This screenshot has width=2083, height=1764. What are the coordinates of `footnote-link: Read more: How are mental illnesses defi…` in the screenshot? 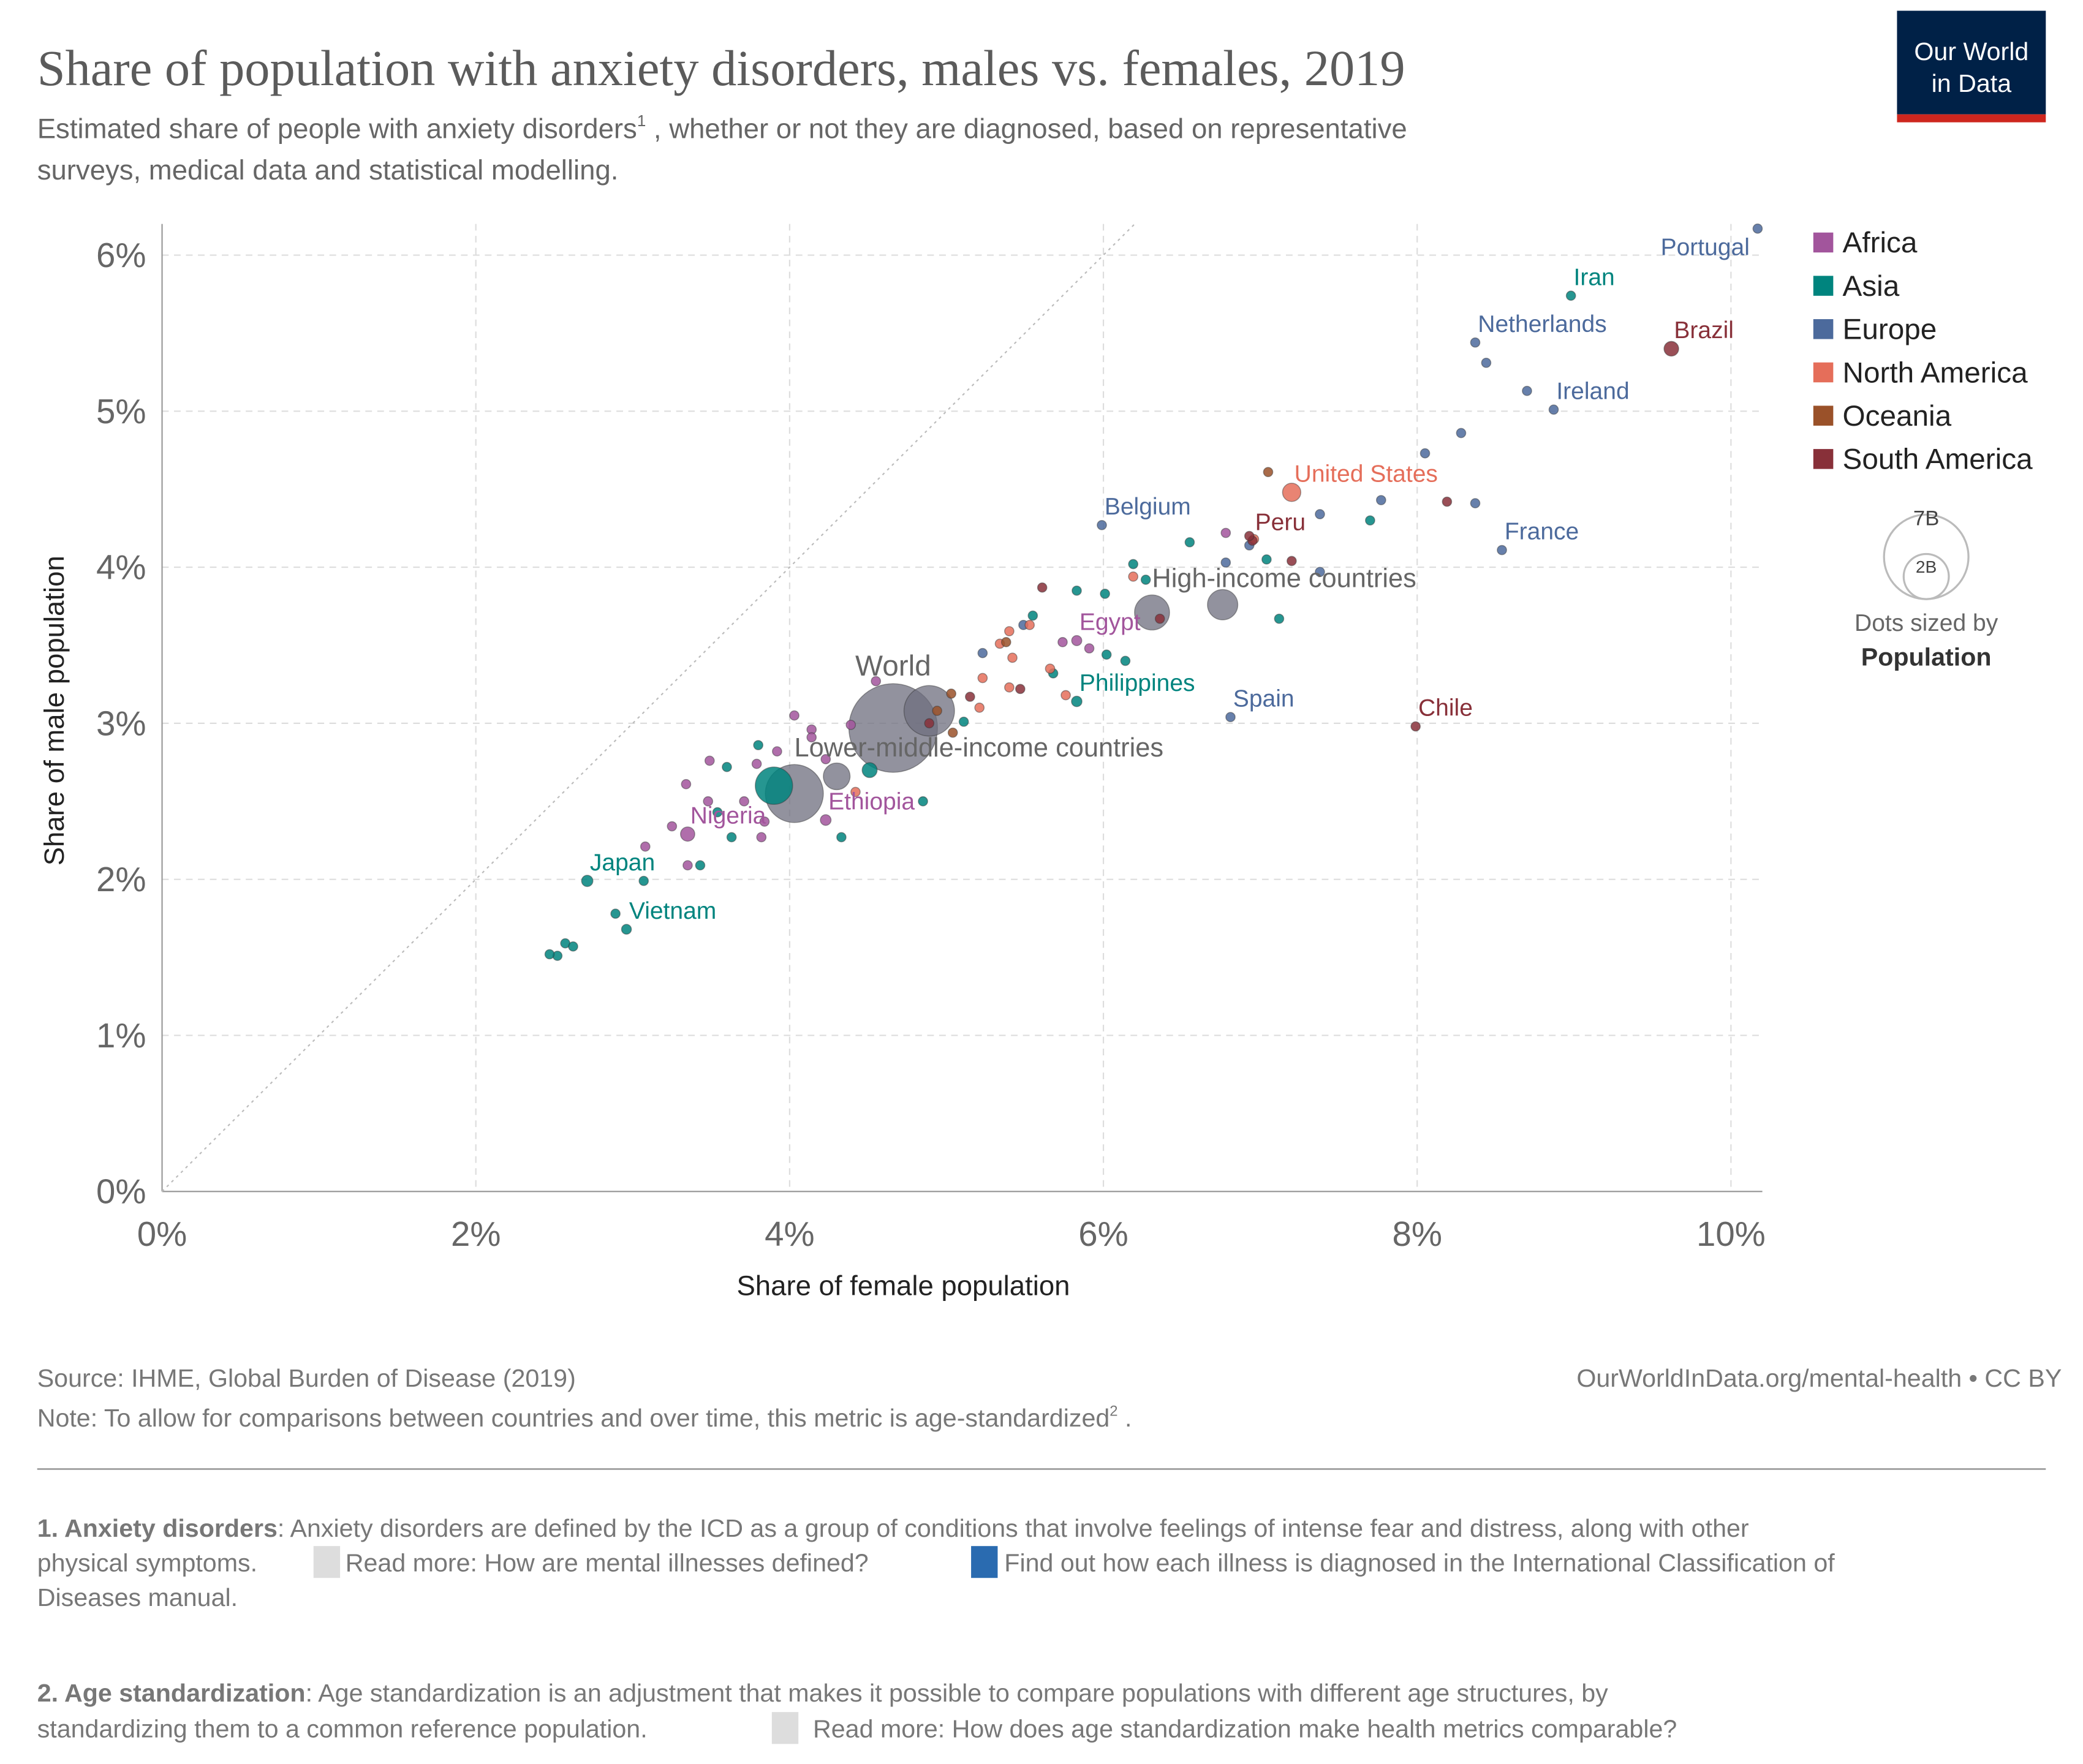 It's located at (608, 1563).